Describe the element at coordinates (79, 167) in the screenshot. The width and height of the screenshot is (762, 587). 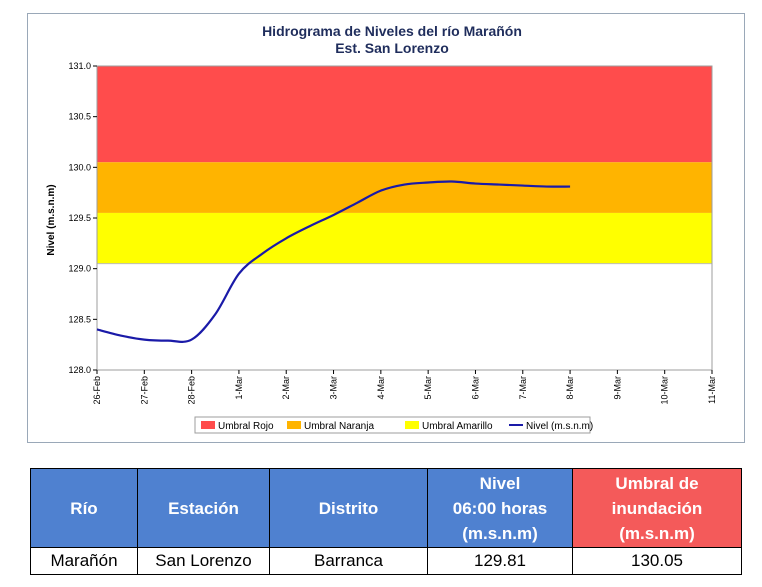
I see `y-tick-label: 130.0` at that location.